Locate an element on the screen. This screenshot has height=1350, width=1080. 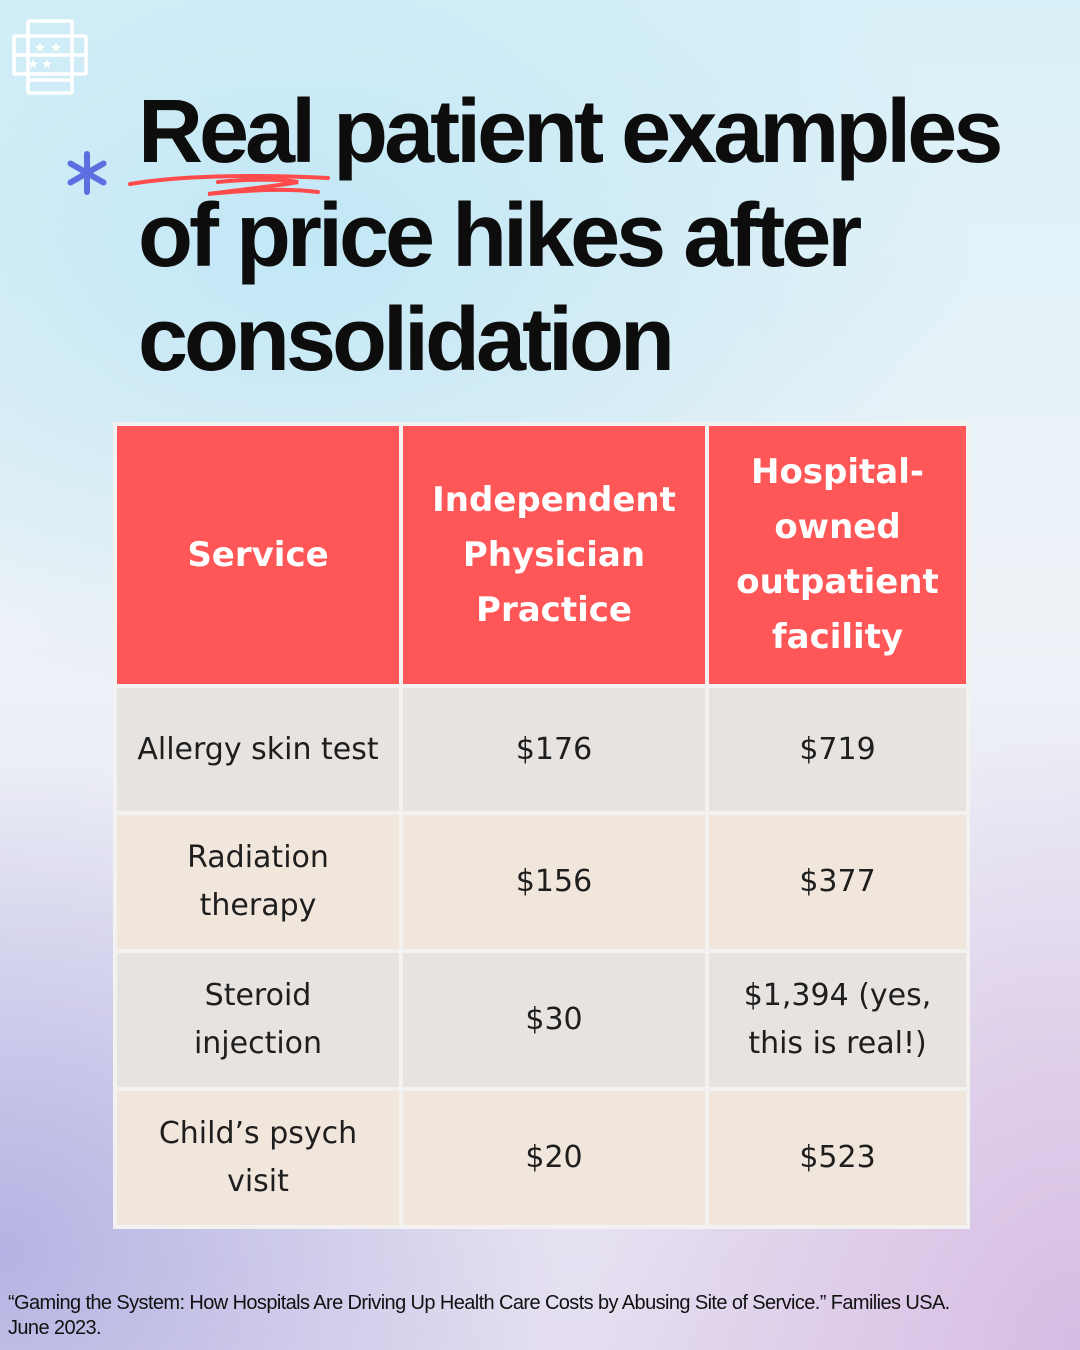
service-cell: Child’s psych visit is located at coordinates (258, 1158).